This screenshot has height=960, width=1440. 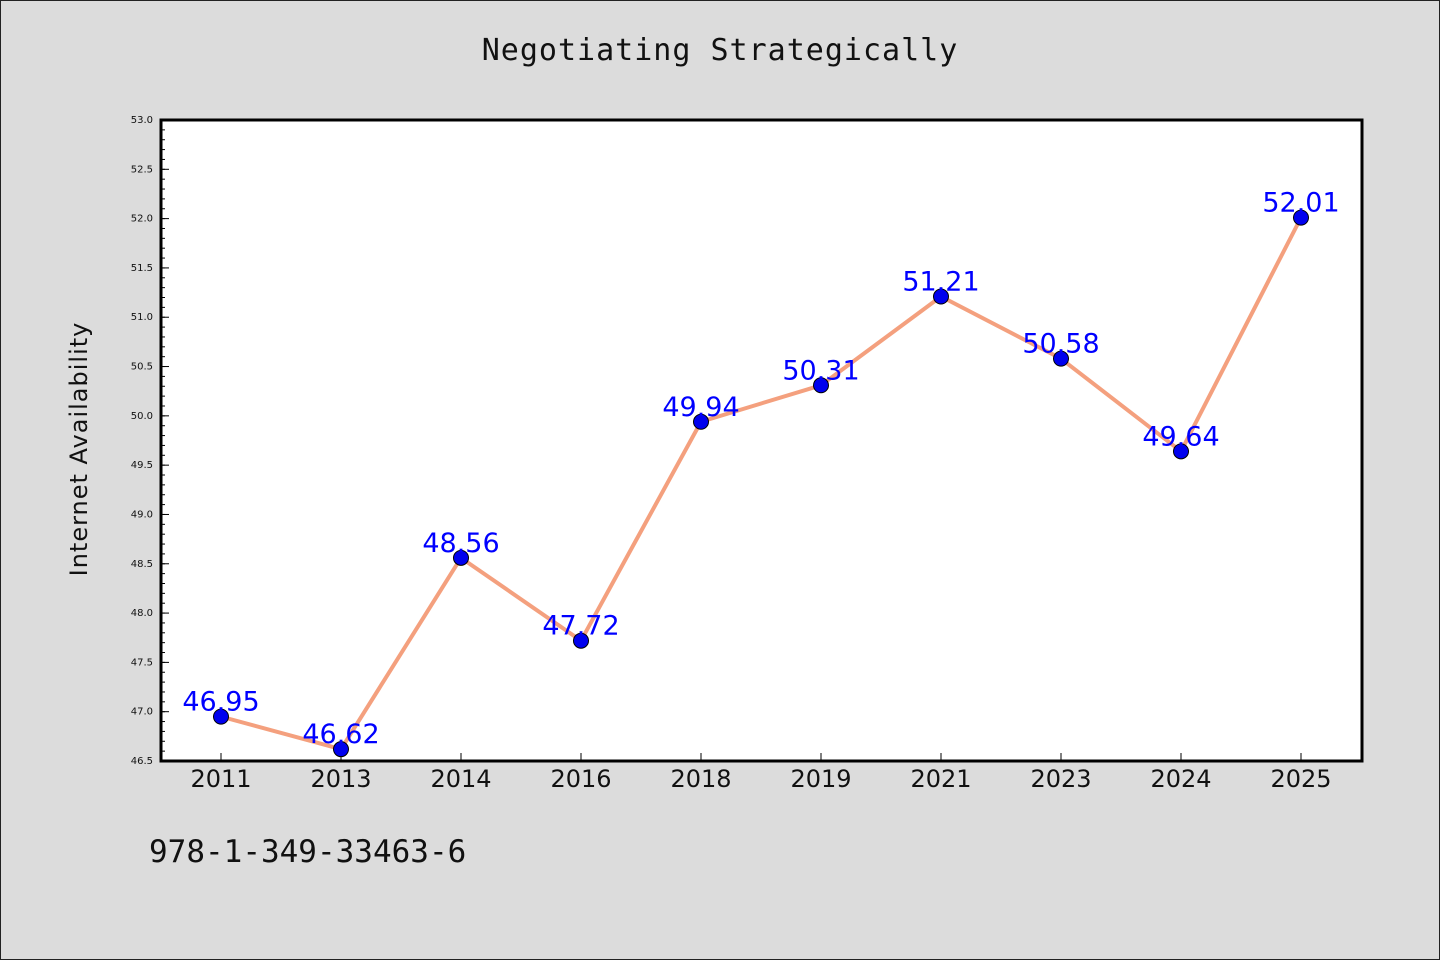 What do you see at coordinates (700, 779) in the screenshot?
I see `x-tick-label: 2018` at bounding box center [700, 779].